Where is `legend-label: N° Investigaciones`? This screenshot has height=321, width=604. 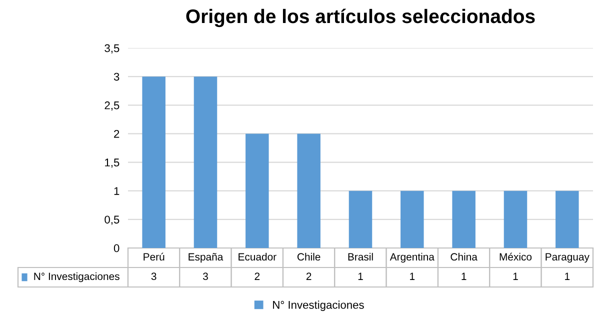
legend-label: N° Investigaciones is located at coordinates (77, 277).